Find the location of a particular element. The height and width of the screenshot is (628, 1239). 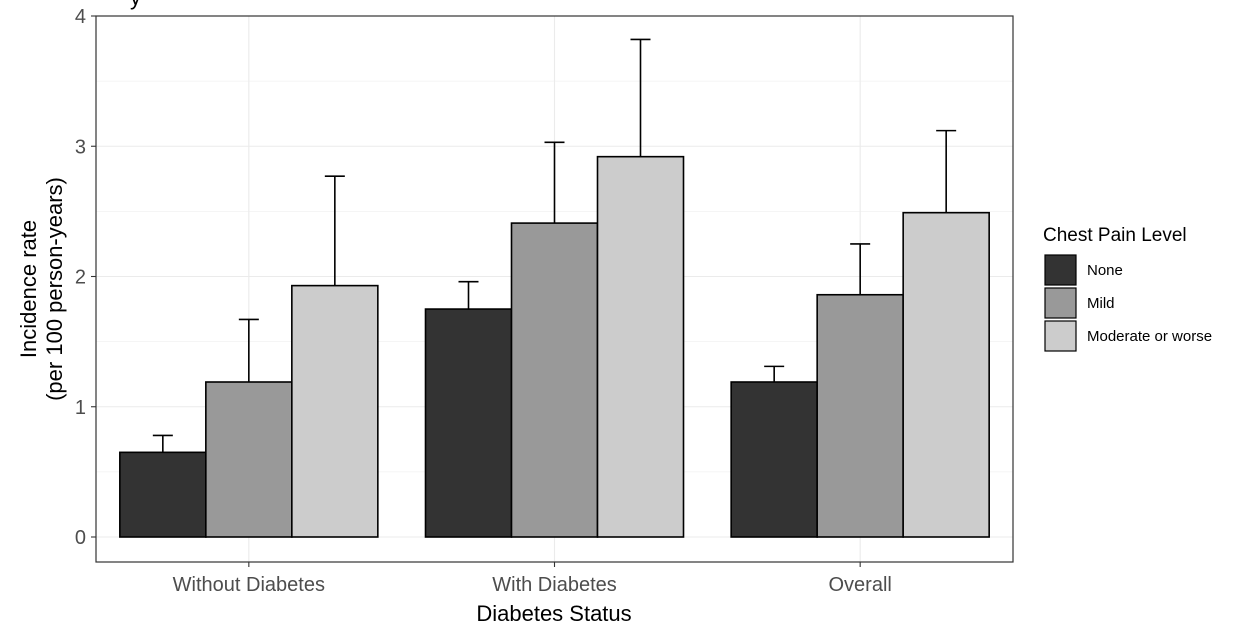

y-axis-title-line-2: (per 100 person-years) is located at coordinates (54, 289).